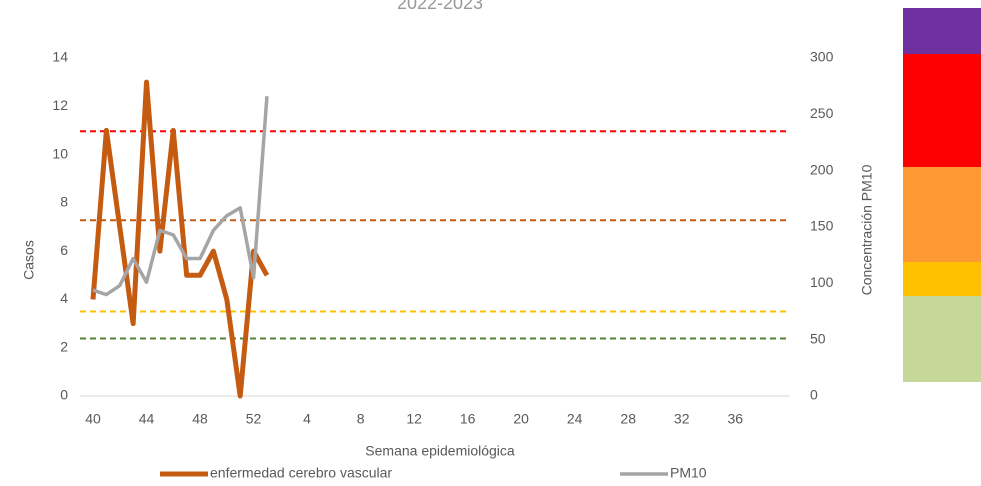 The height and width of the screenshot is (486, 981). I want to click on x-tick-label: 36, so click(735, 419).